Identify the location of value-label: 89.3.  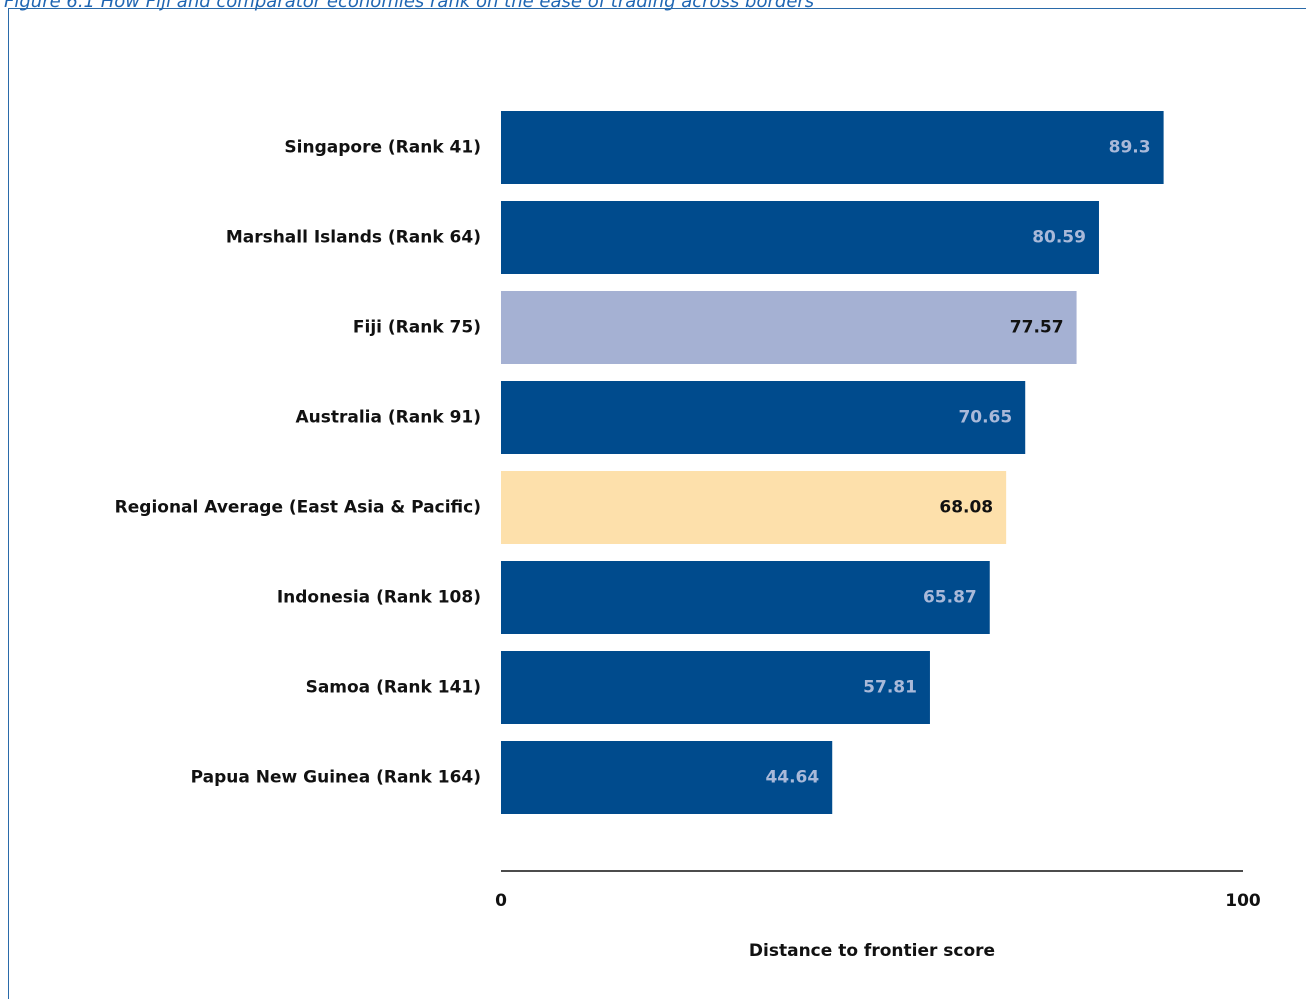
(1130, 148).